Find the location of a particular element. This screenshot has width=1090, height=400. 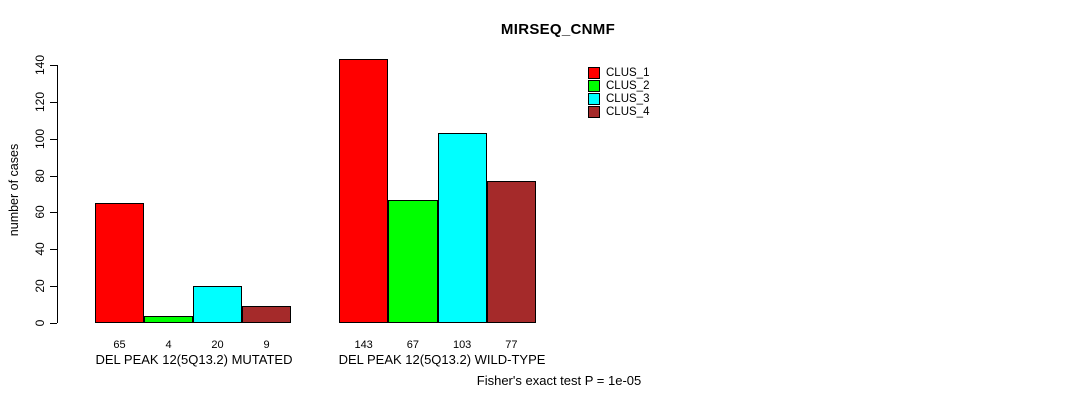

bar-clus_2-group1 is located at coordinates (168, 319).